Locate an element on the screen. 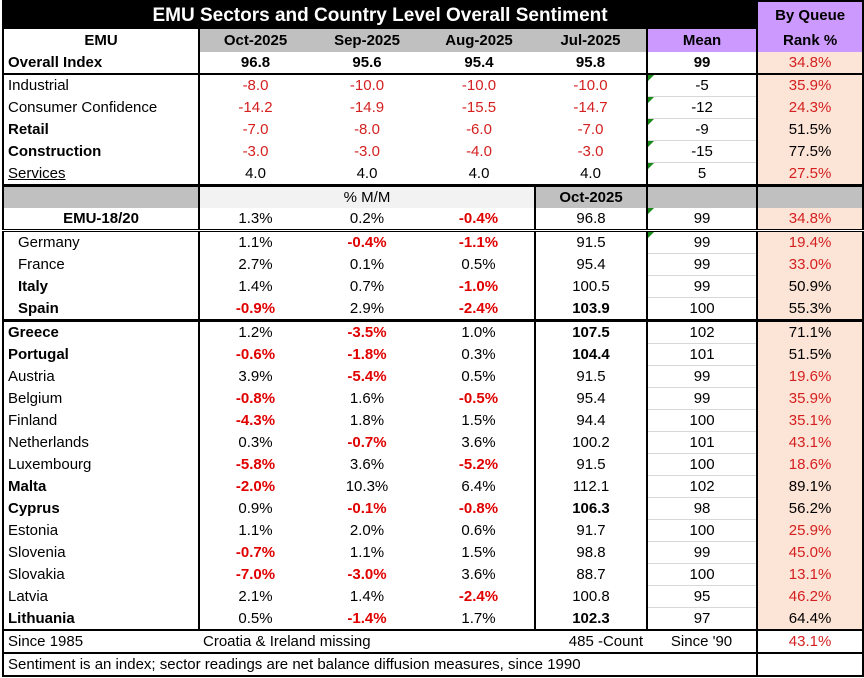 The image size is (864, 678). country-mm: 1.8% is located at coordinates (367, 420).